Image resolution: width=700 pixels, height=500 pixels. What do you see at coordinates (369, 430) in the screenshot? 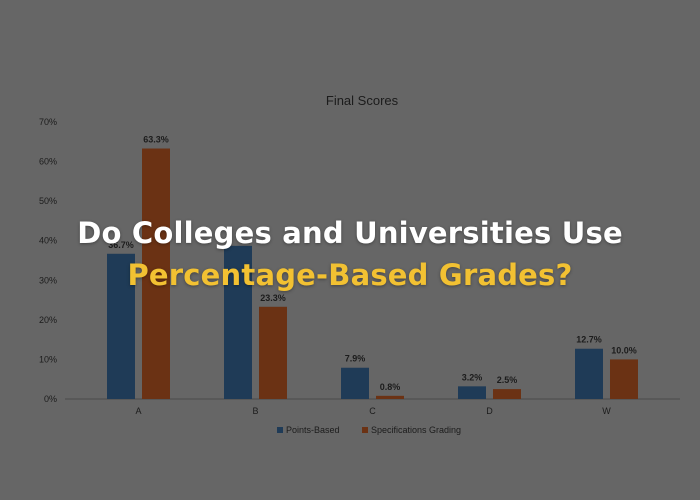
I see `legend: Points-Based Specifications Grading` at bounding box center [369, 430].